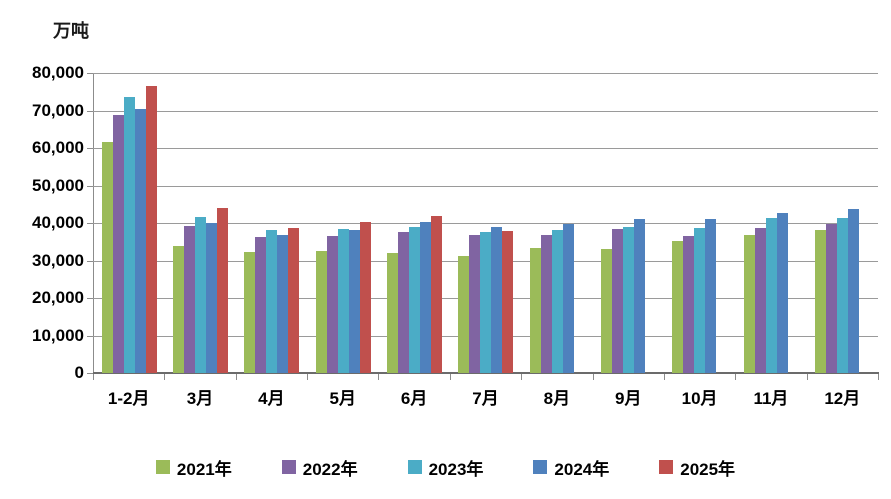 This screenshot has height=499, width=891. What do you see at coordinates (618, 301) in the screenshot?
I see `bar-2022年-9月` at bounding box center [618, 301].